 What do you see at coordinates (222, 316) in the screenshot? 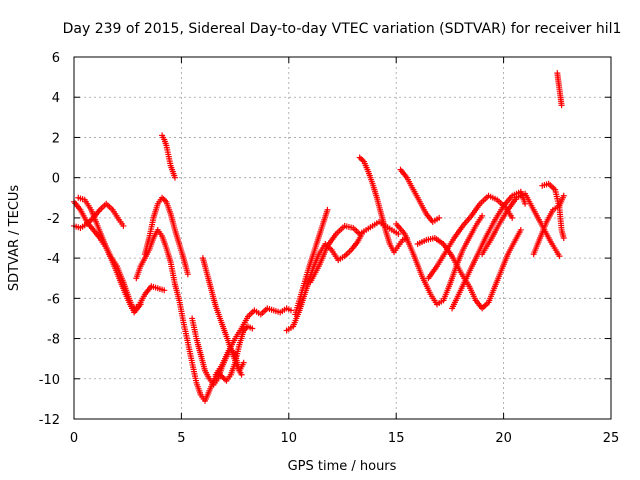
I see `series-track-g` at bounding box center [222, 316].